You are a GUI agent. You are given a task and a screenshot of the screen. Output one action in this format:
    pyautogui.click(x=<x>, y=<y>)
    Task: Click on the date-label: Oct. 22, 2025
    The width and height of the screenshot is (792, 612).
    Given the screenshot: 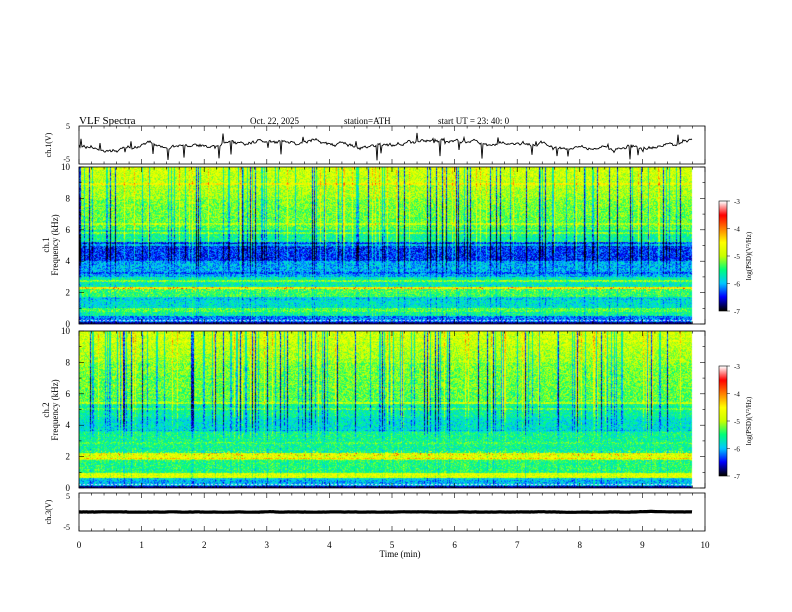 What is the action you would take?
    pyautogui.click(x=274, y=121)
    